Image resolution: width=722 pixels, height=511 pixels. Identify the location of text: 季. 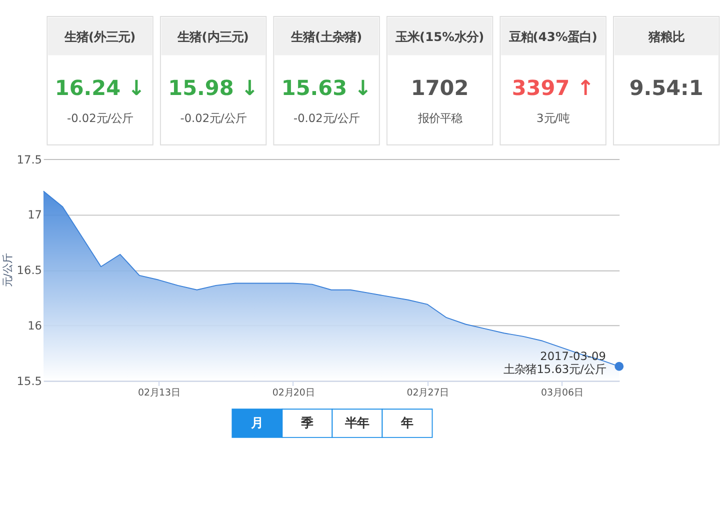
(307, 423).